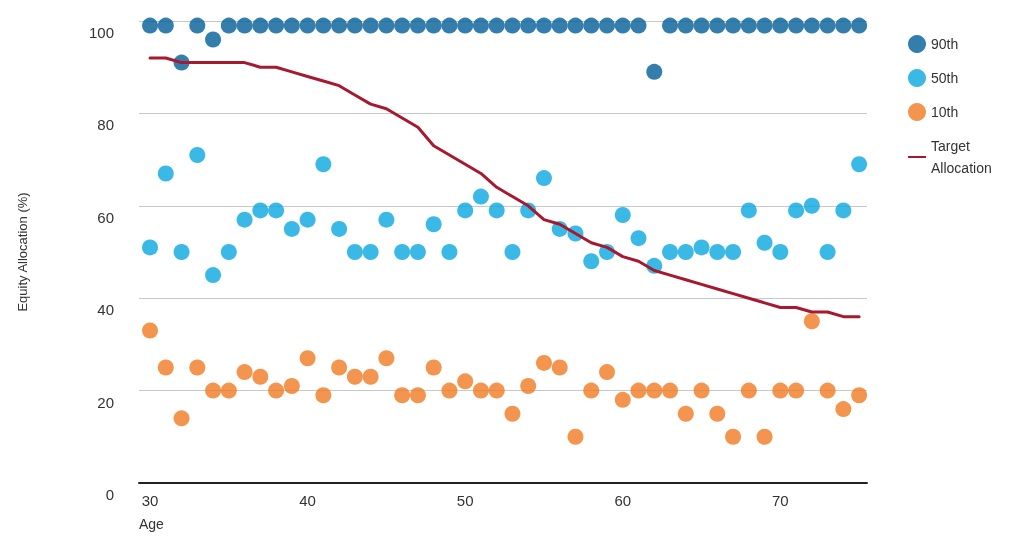  Describe the element at coordinates (623, 500) in the screenshot. I see `x-tick-label: 60` at that location.